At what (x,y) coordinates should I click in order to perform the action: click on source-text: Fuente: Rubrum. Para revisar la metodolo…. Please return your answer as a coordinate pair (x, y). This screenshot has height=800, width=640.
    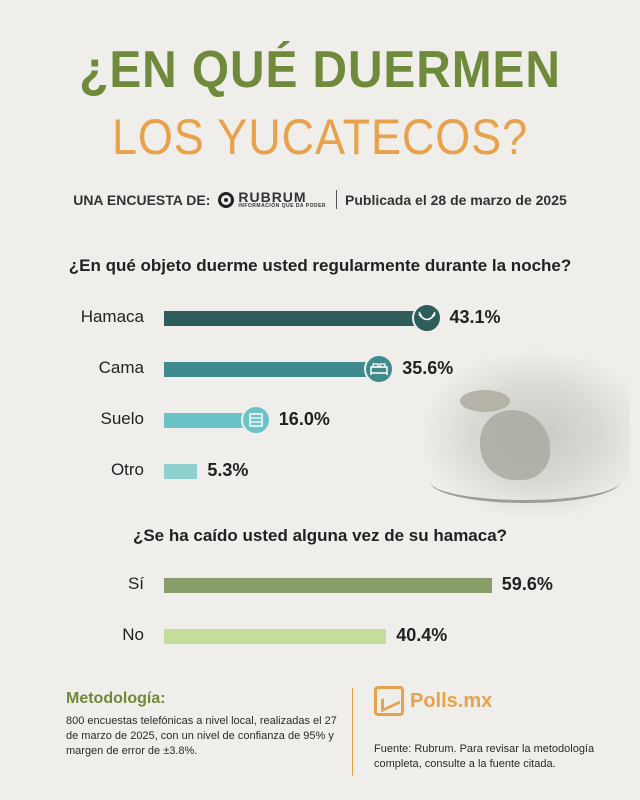
    Looking at the image, I should click on (484, 756).